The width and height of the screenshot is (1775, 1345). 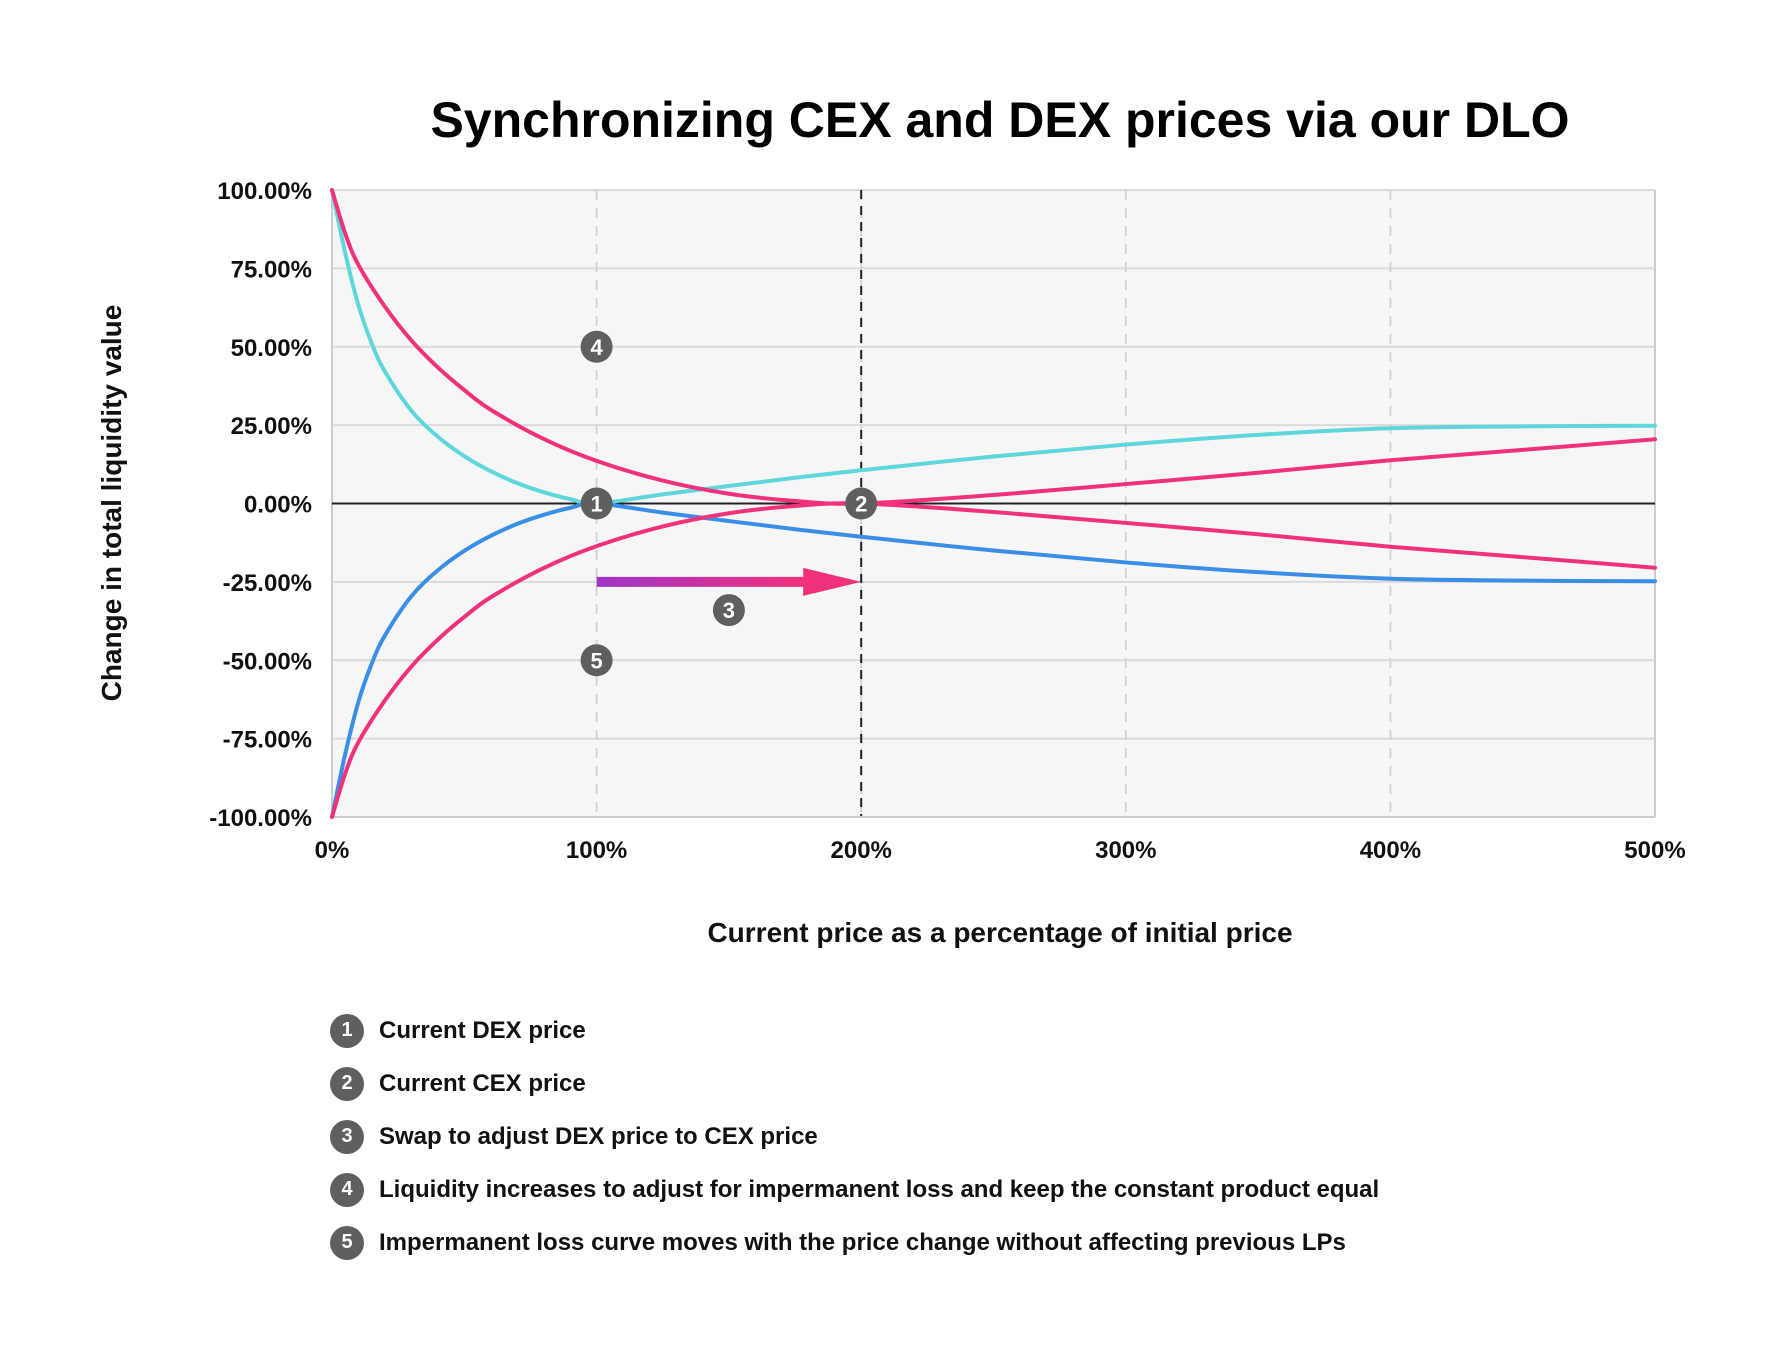 What do you see at coordinates (111, 503) in the screenshot?
I see `y-axis-label: Change in total liquidity value` at bounding box center [111, 503].